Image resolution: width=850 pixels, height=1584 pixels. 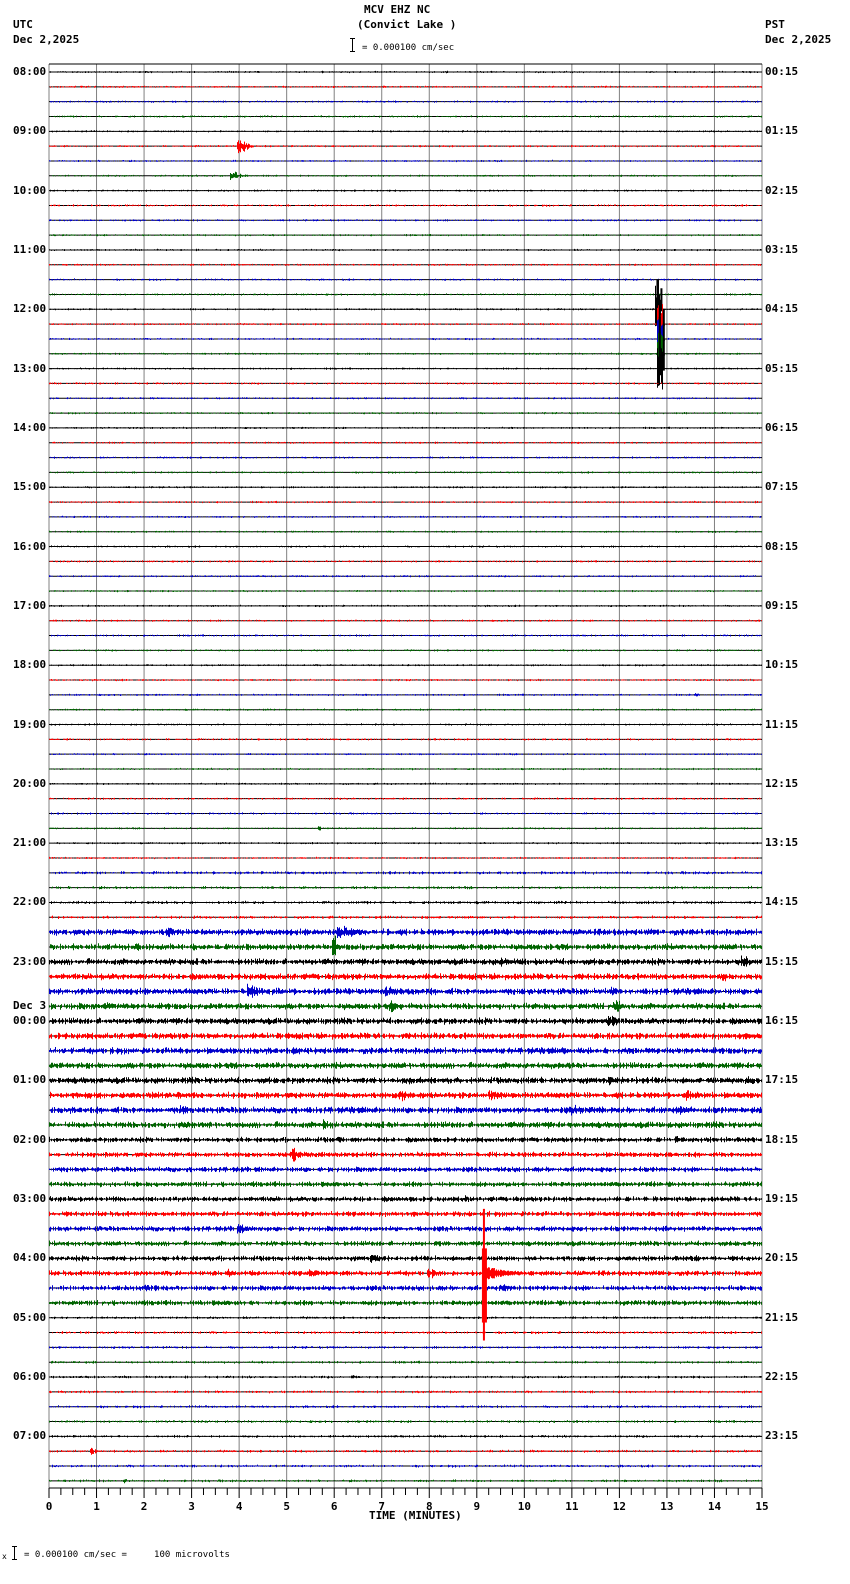 I want to click on header-scale-text: = 0.000100 cm/sec, so click(x=408, y=48).